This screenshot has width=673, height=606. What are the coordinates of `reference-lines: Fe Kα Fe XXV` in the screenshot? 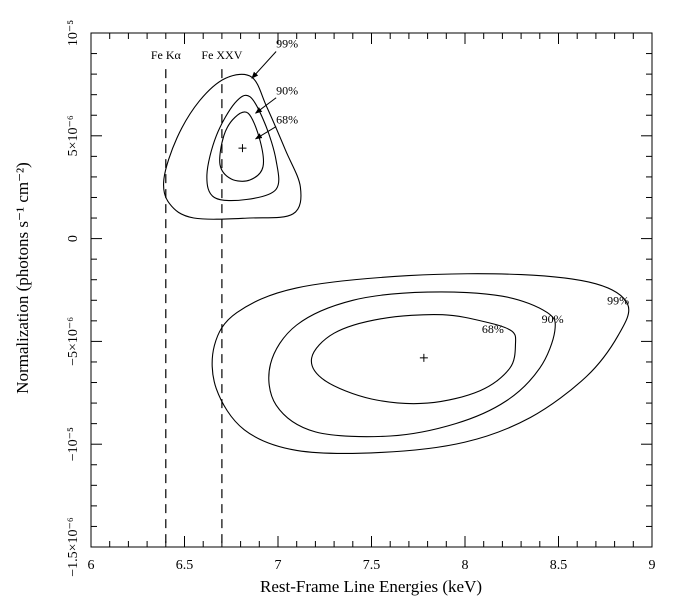 It's located at (197, 297).